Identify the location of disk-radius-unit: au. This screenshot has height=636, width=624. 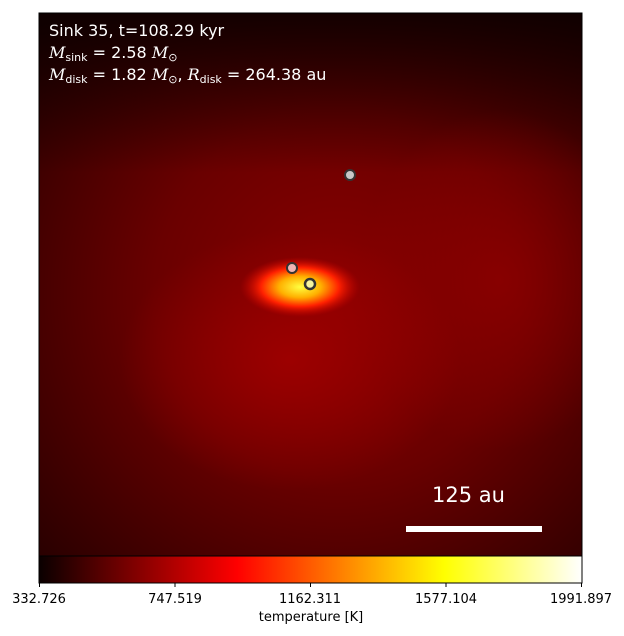
(316, 74).